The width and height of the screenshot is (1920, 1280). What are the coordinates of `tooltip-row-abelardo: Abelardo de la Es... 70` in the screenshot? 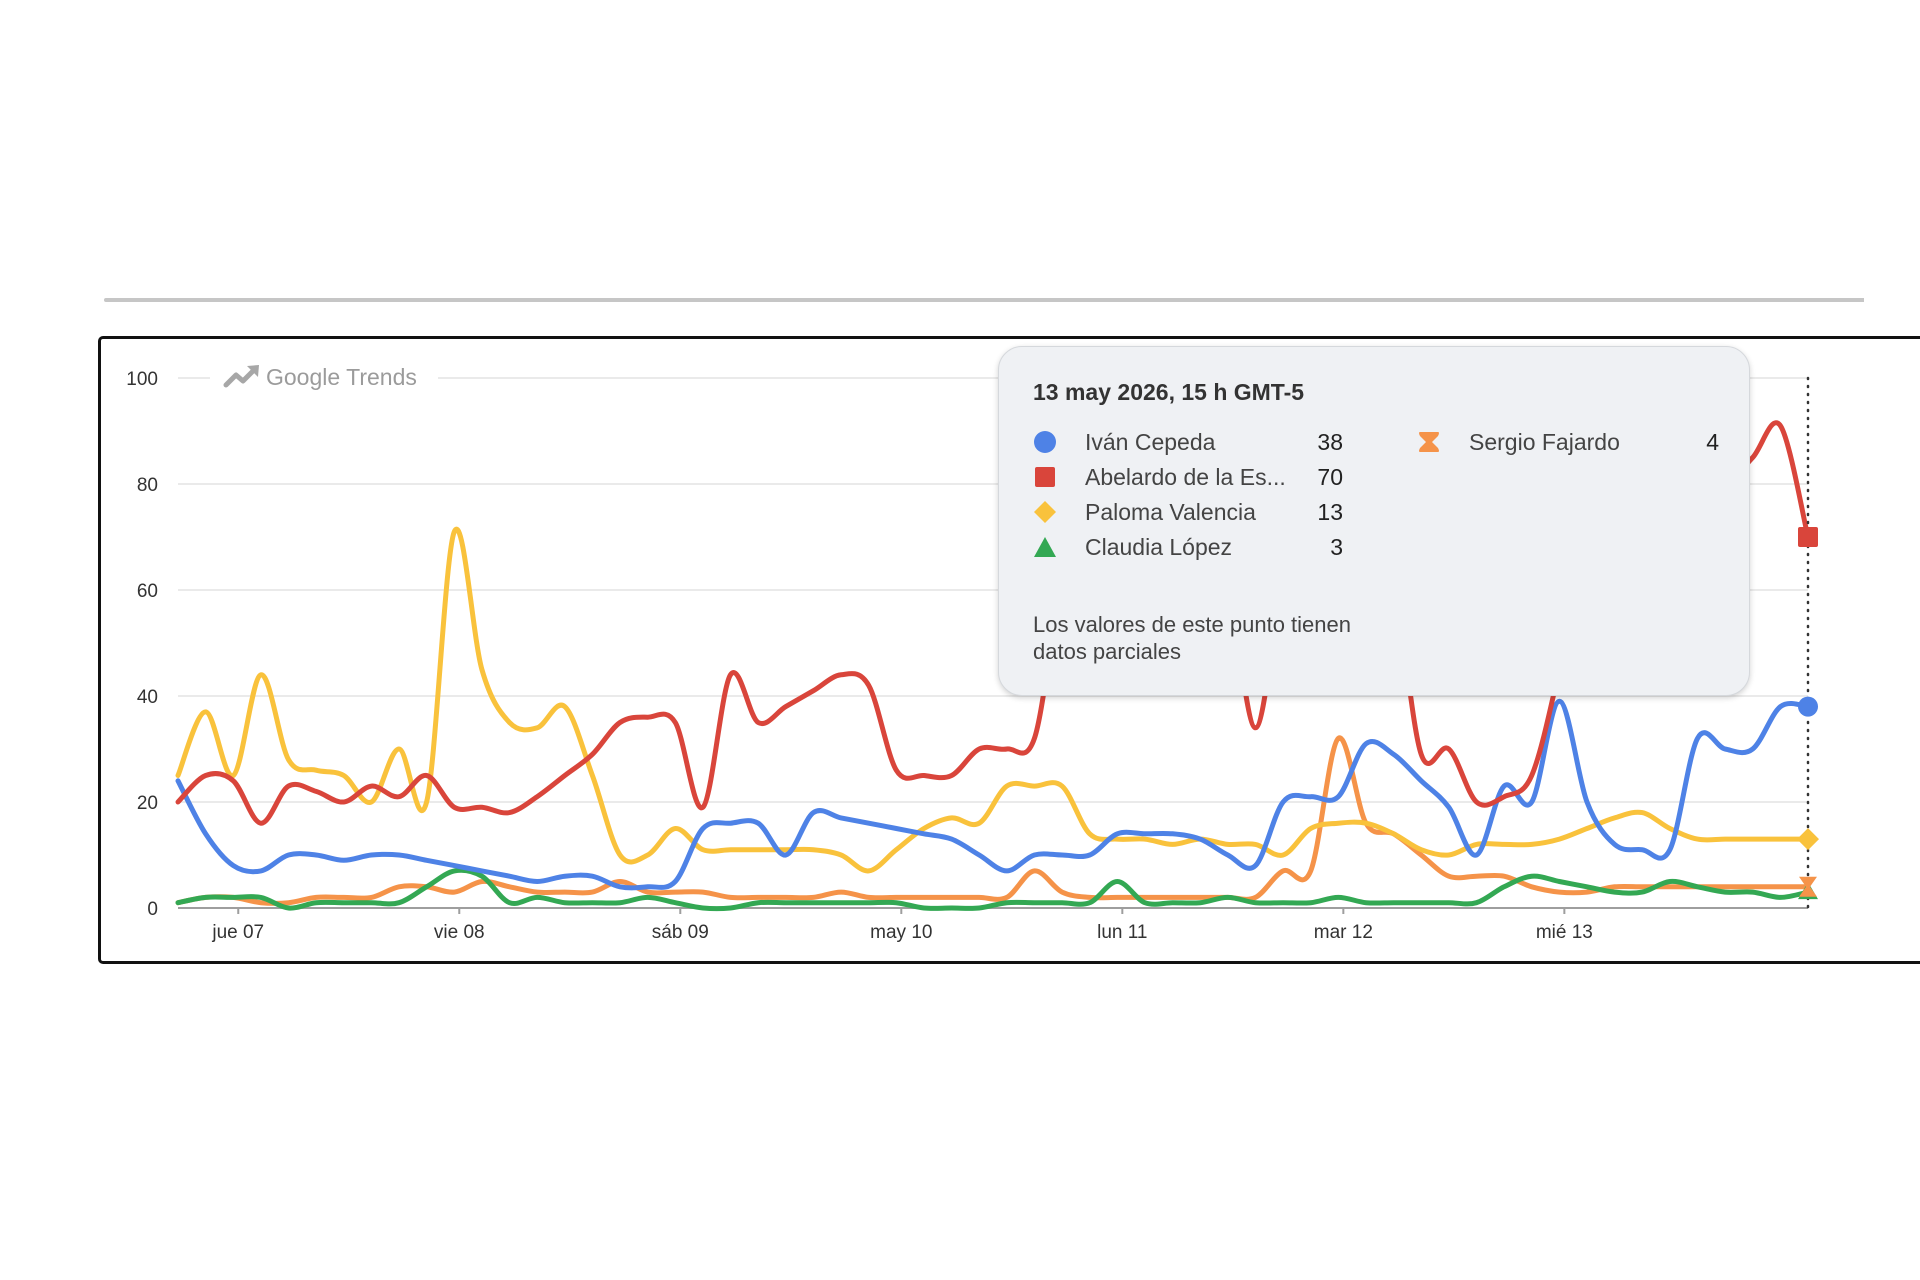 It's located at (1188, 477).